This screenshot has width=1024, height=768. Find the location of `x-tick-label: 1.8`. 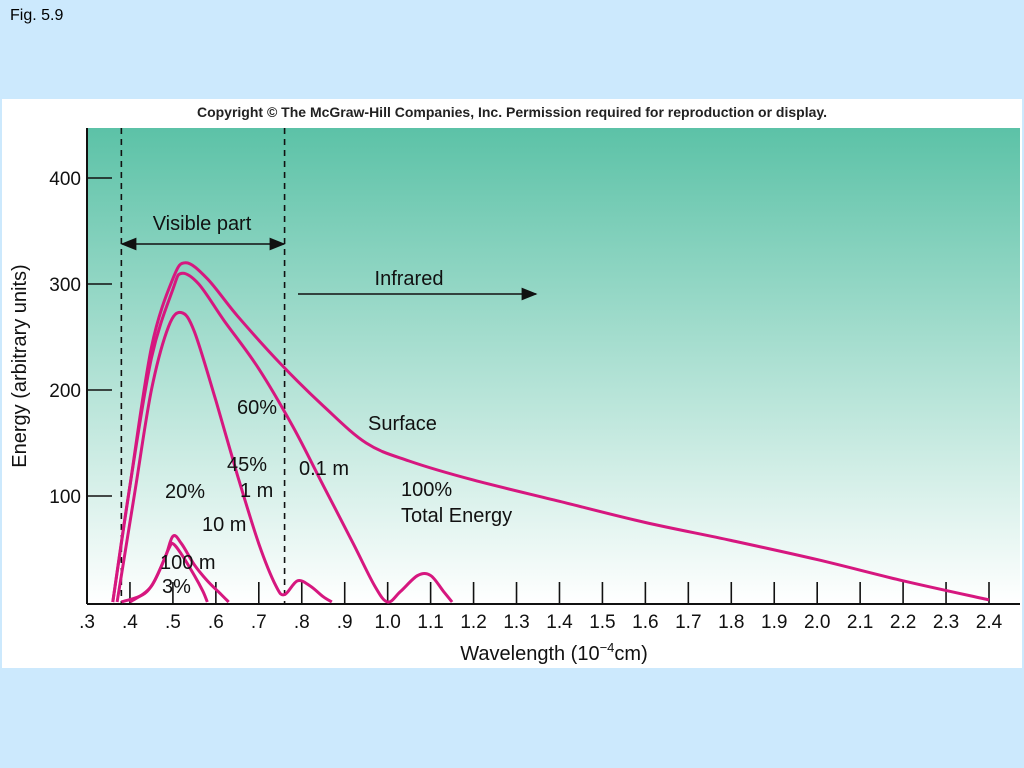

x-tick-label: 1.8 is located at coordinates (731, 622).